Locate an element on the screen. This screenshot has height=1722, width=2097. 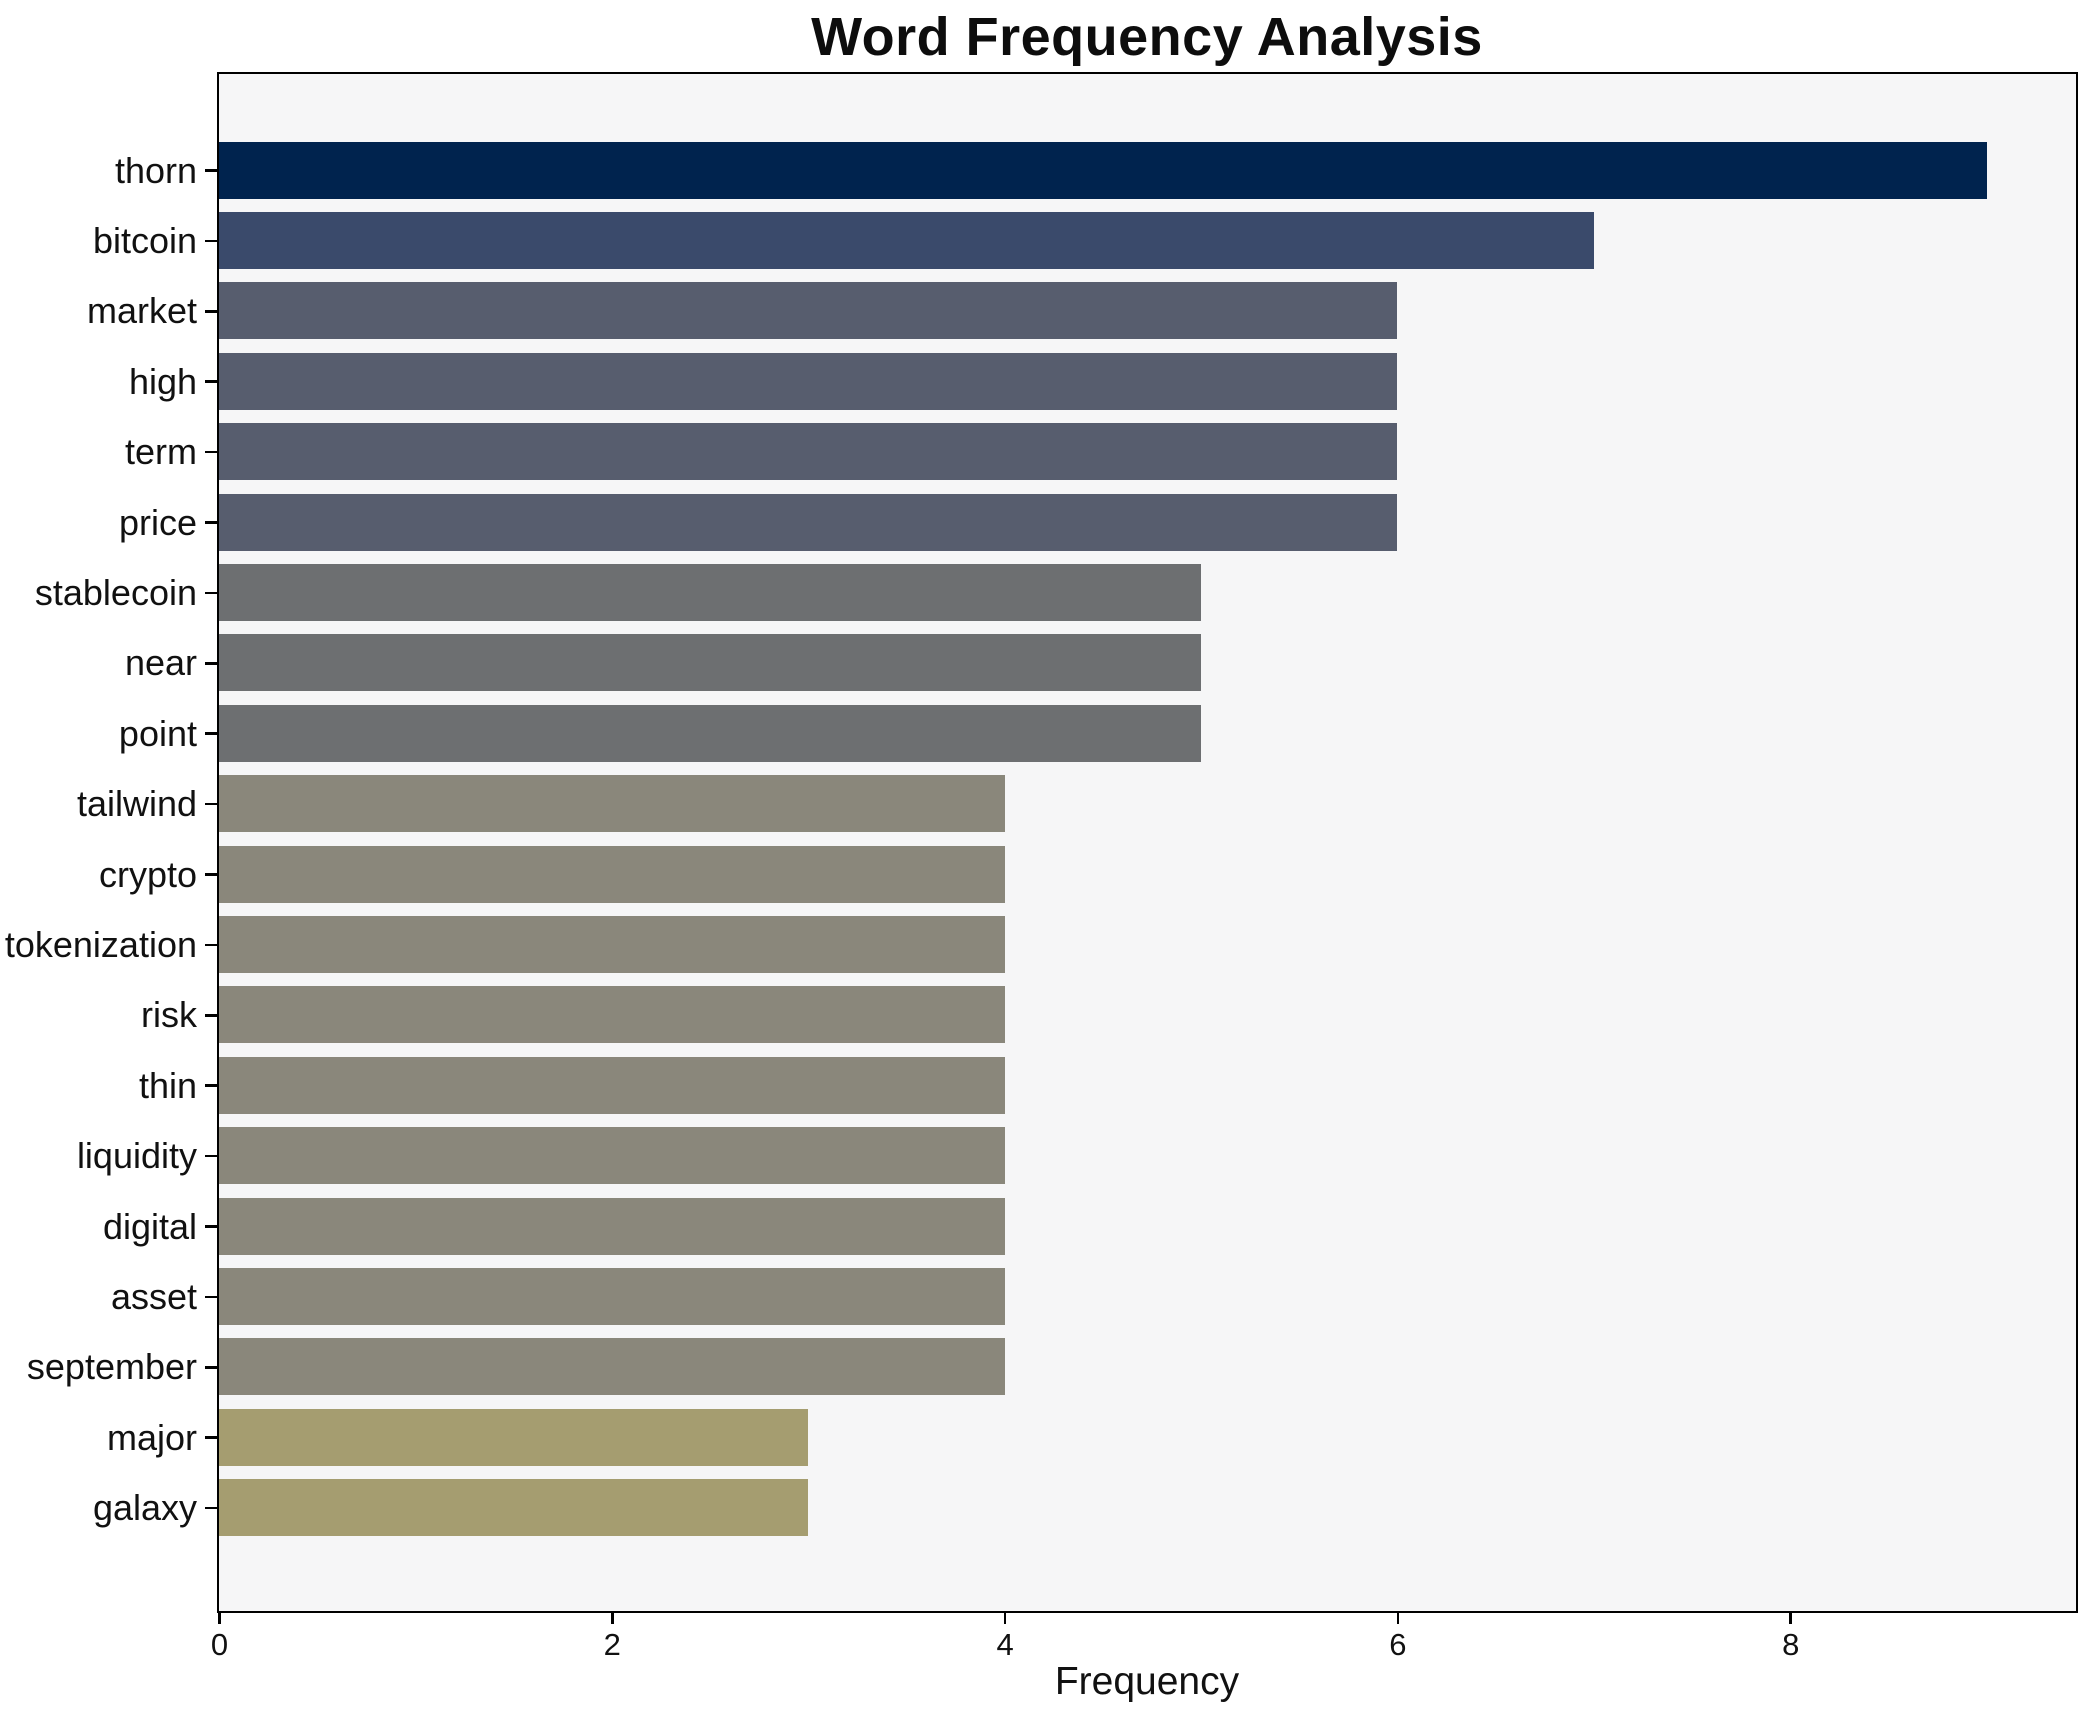
bar-major is located at coordinates (514, 1437).